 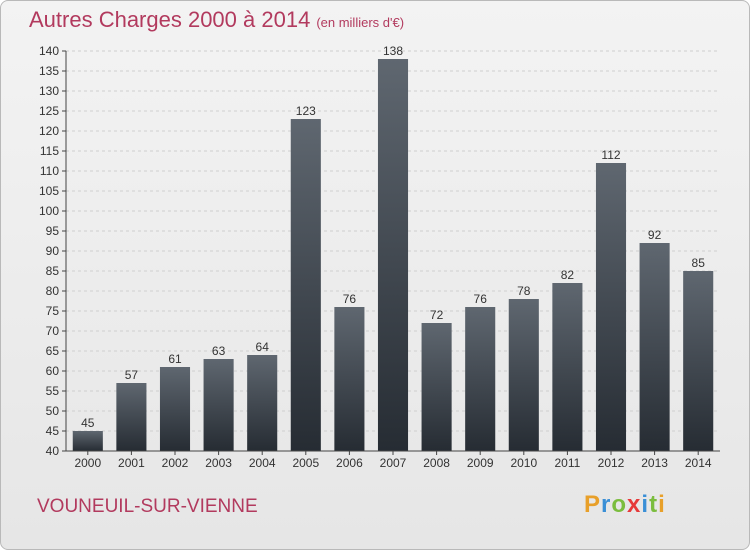 What do you see at coordinates (699, 263) in the screenshot?
I see `data-label: 85` at bounding box center [699, 263].